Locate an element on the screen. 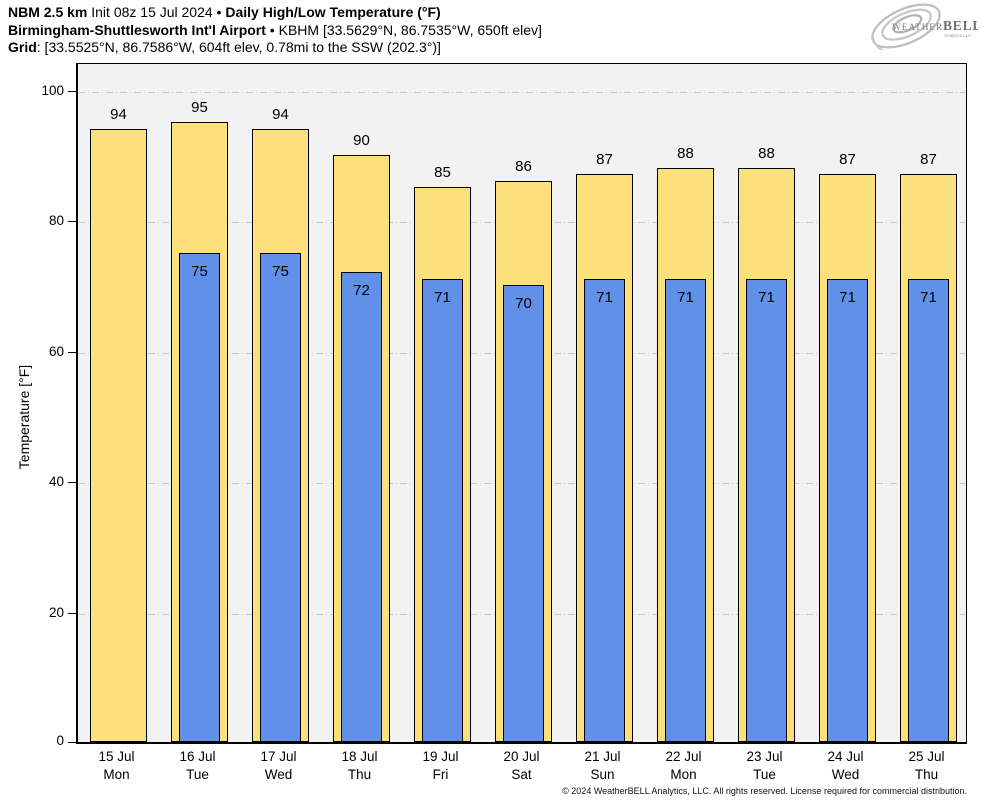  chart-title: Daily High/Low Temperature (°F) is located at coordinates (333, 12).